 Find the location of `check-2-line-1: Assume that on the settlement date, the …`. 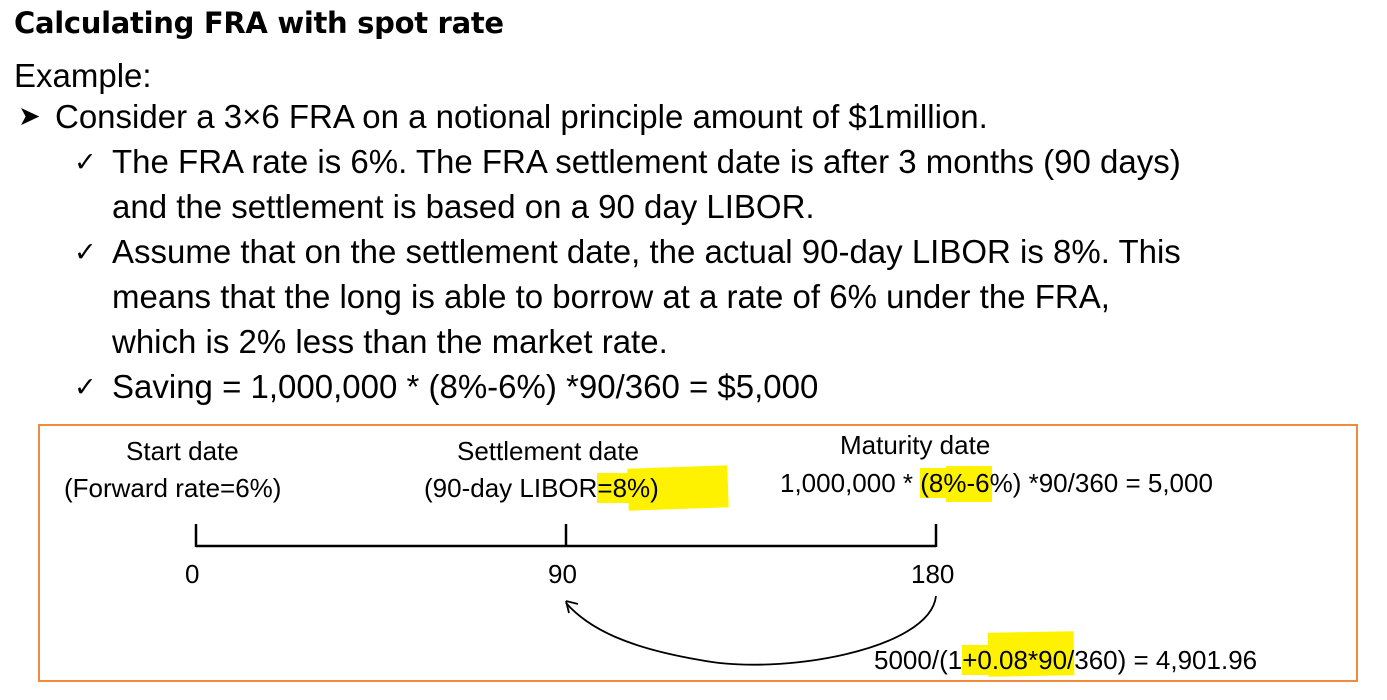

check-2-line-1: Assume that on the settlement date, the … is located at coordinates (646, 251).